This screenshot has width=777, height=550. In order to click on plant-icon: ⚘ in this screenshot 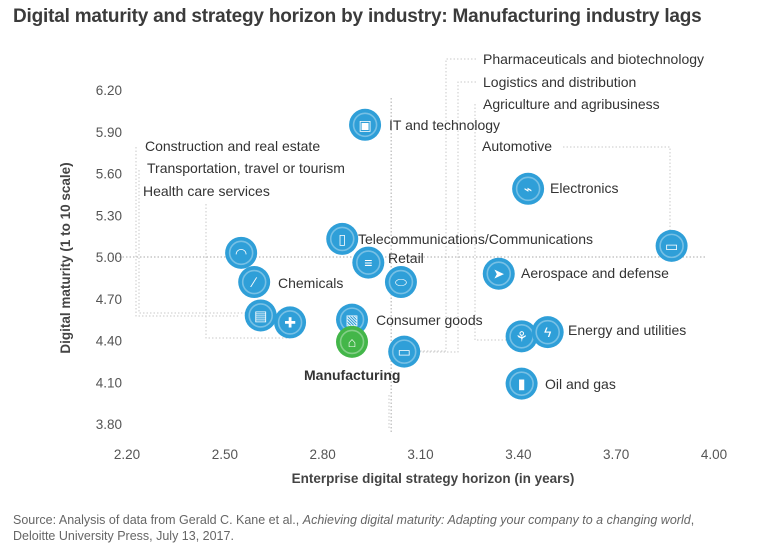, I will do `click(521, 336)`.